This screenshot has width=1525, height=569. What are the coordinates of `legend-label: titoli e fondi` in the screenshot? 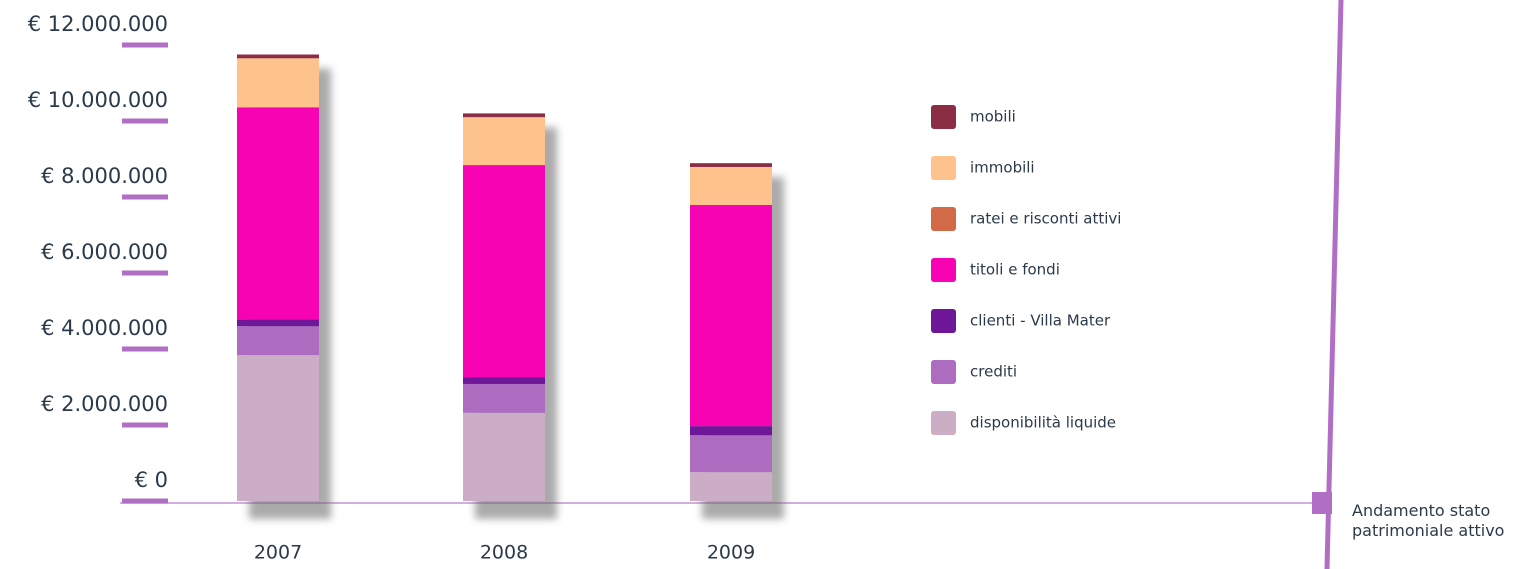 It's located at (1015, 270).